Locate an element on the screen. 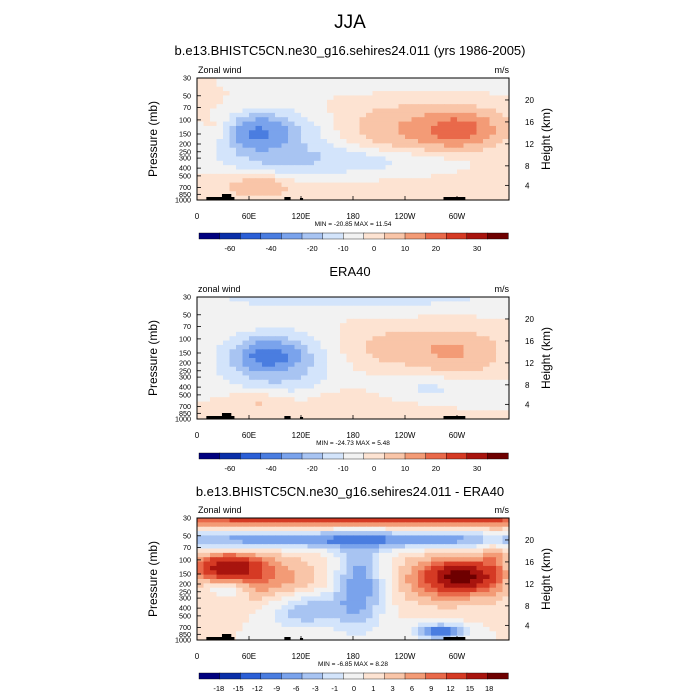 The image size is (700, 700). y-tick-label: 30 is located at coordinates (187, 78).